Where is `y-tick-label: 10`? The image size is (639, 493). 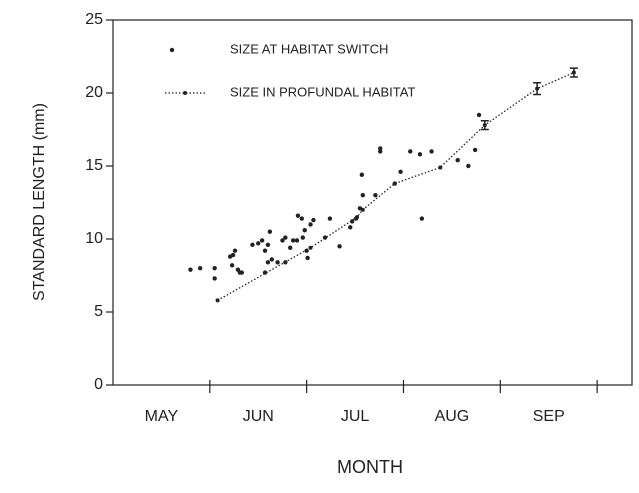 y-tick-label: 10 is located at coordinates (94, 238).